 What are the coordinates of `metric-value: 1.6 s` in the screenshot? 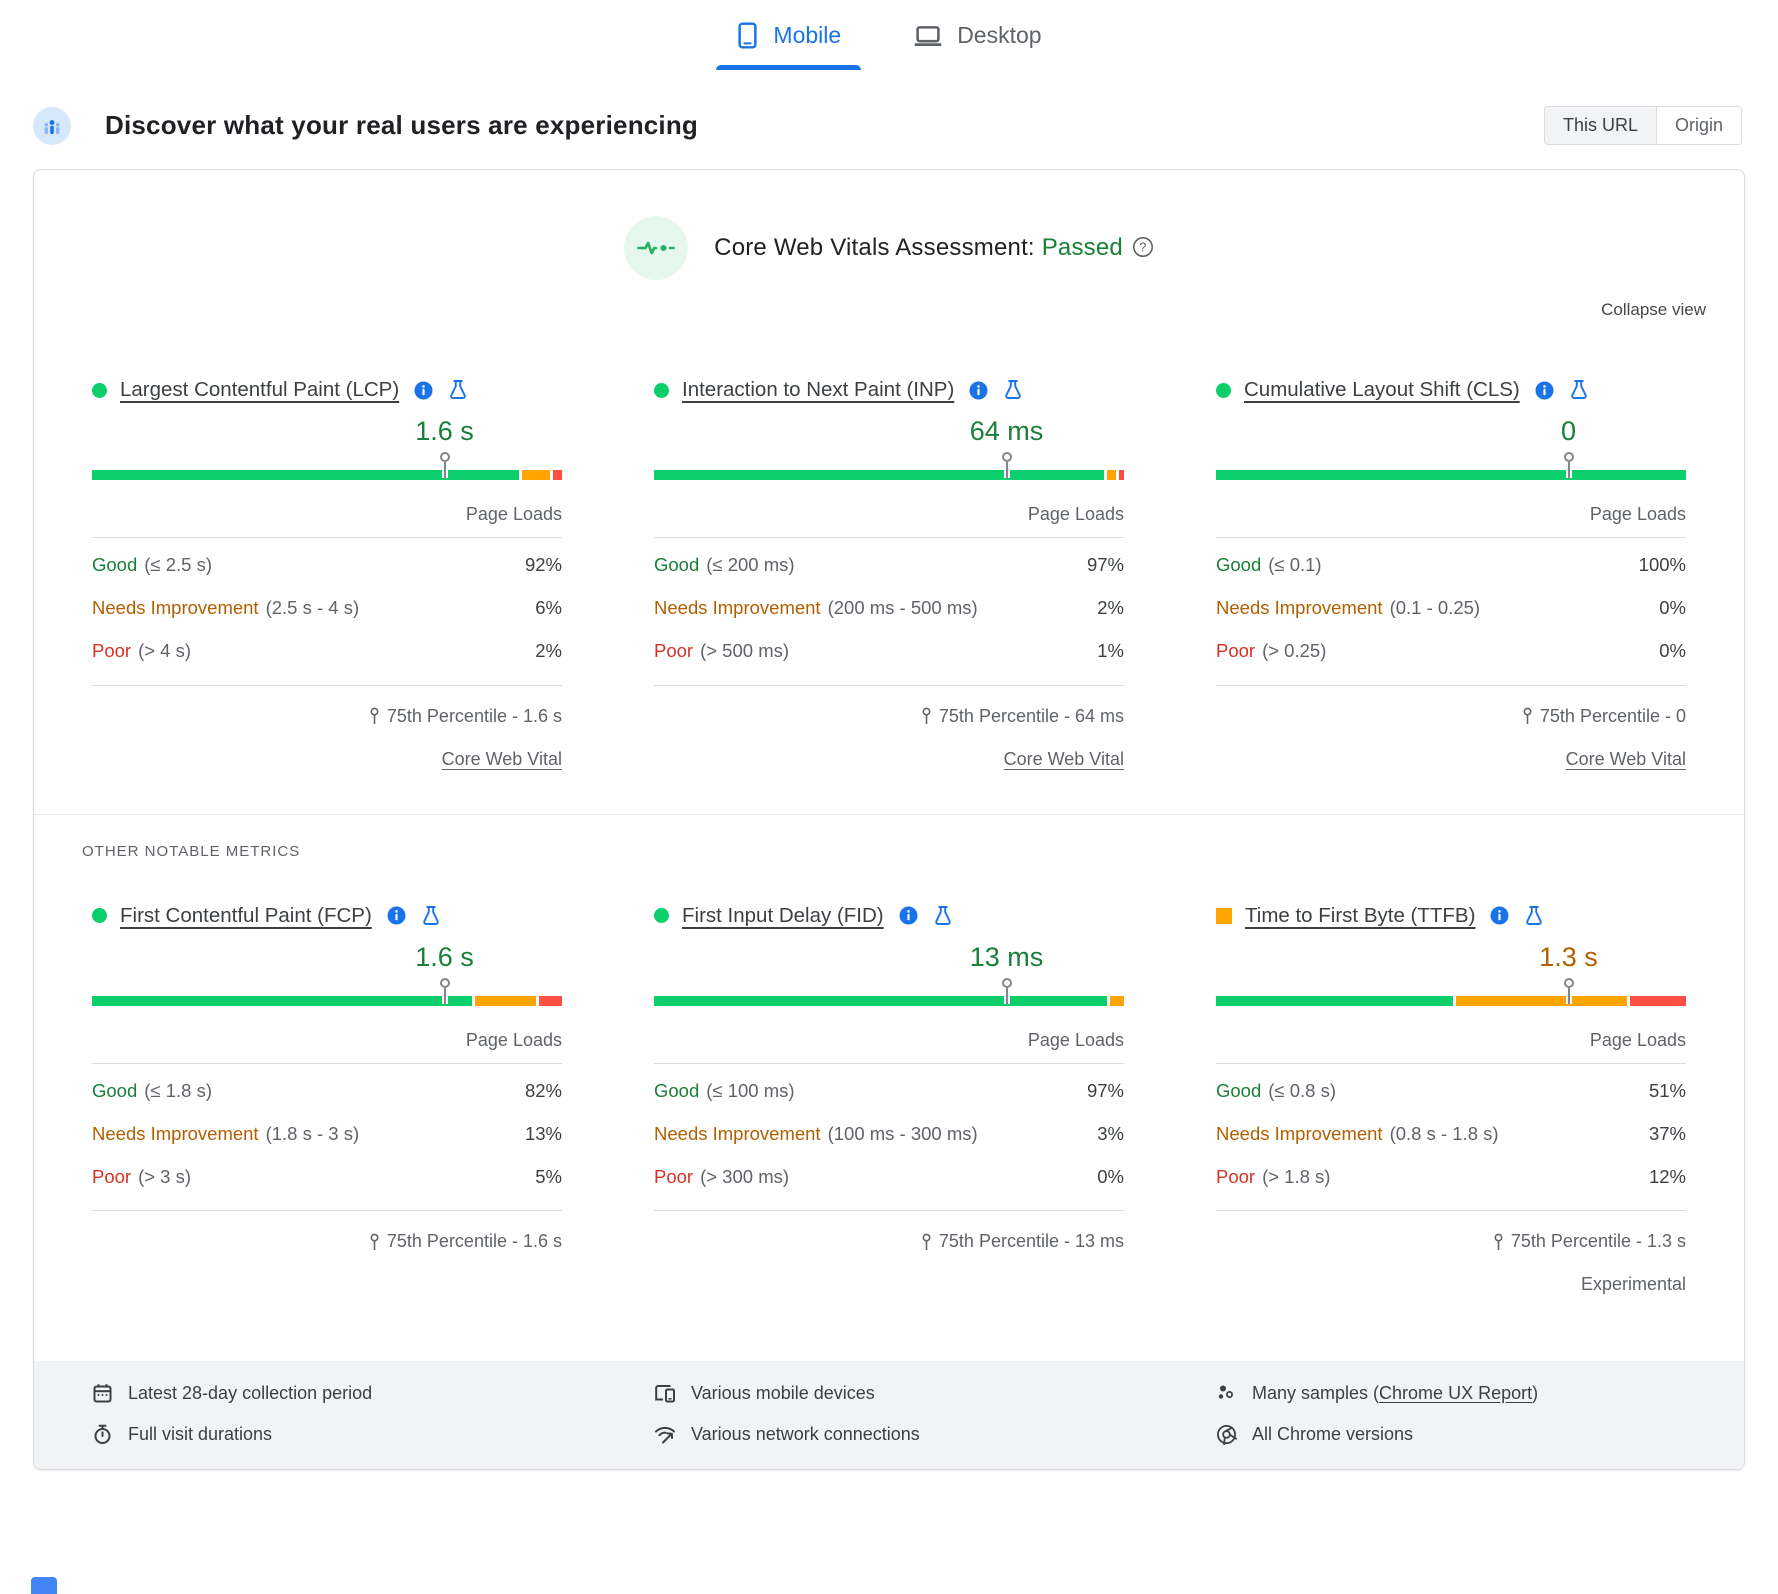 It's located at (444, 956).